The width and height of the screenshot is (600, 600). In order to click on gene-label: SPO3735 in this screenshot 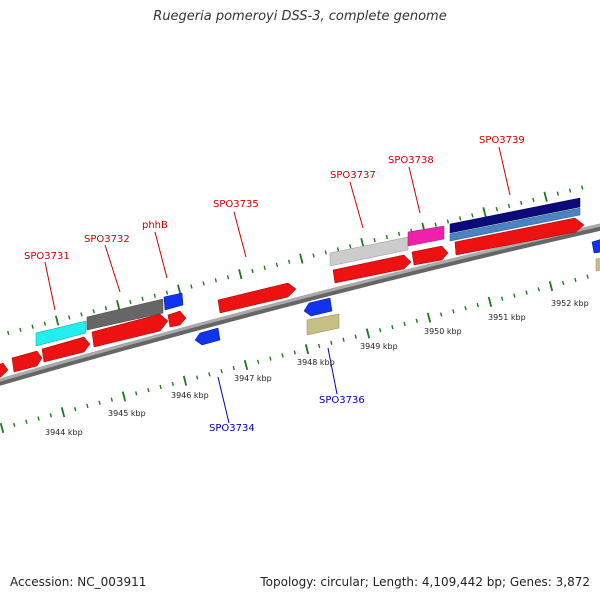, I will do `click(236, 204)`.